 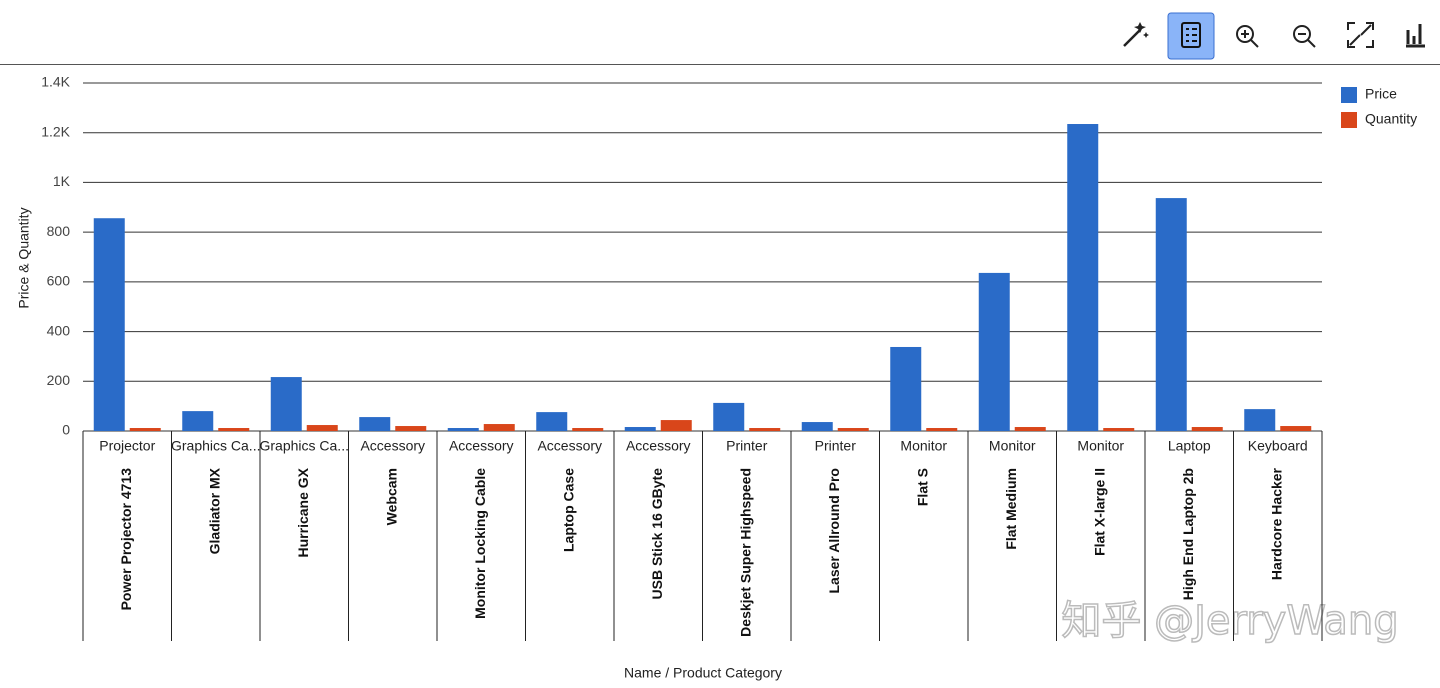 I want to click on category-label: Projector, so click(x=127, y=446).